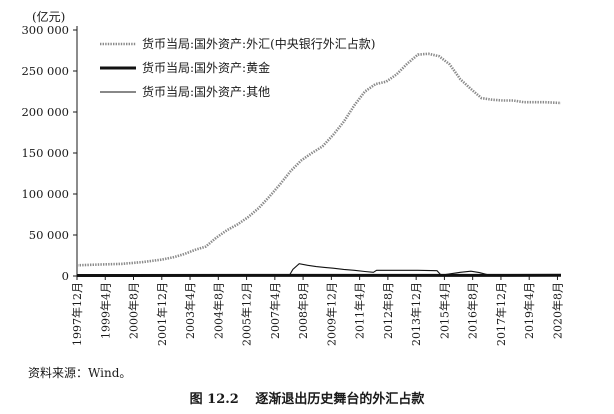 The width and height of the screenshot is (614, 414). What do you see at coordinates (473, 310) in the screenshot?
I see `x-tick-label: 2016年8月` at bounding box center [473, 310].